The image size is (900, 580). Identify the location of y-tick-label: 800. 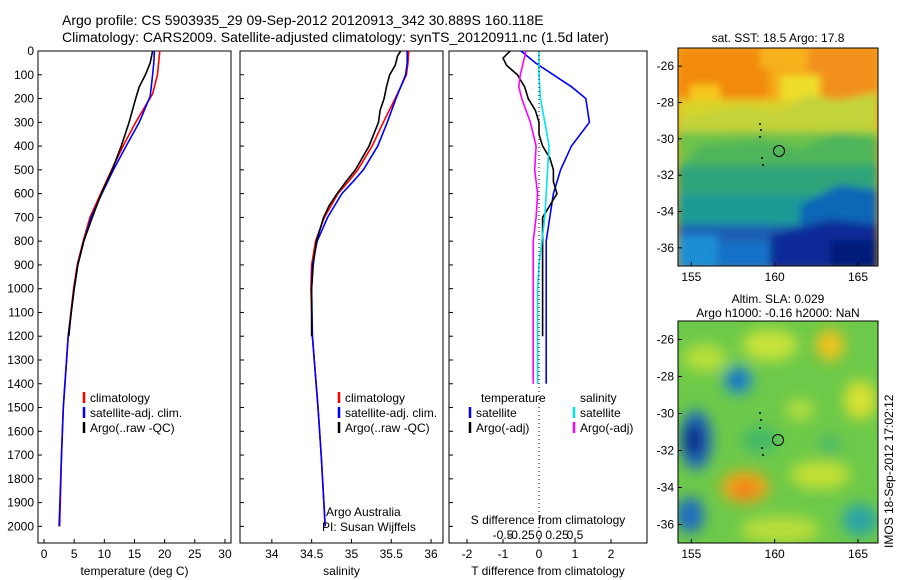
(24, 241).